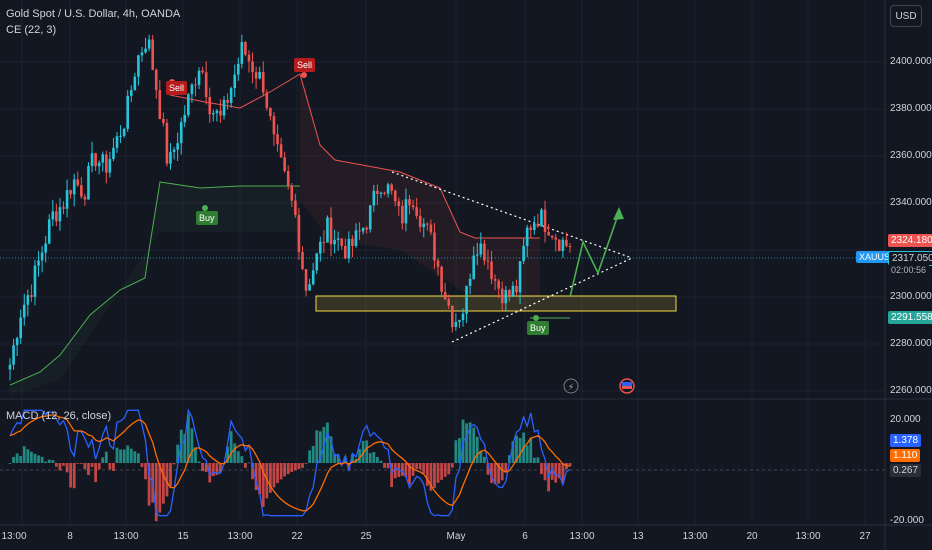 The height and width of the screenshot is (550, 932). I want to click on ce-short-line, so click(354, 156).